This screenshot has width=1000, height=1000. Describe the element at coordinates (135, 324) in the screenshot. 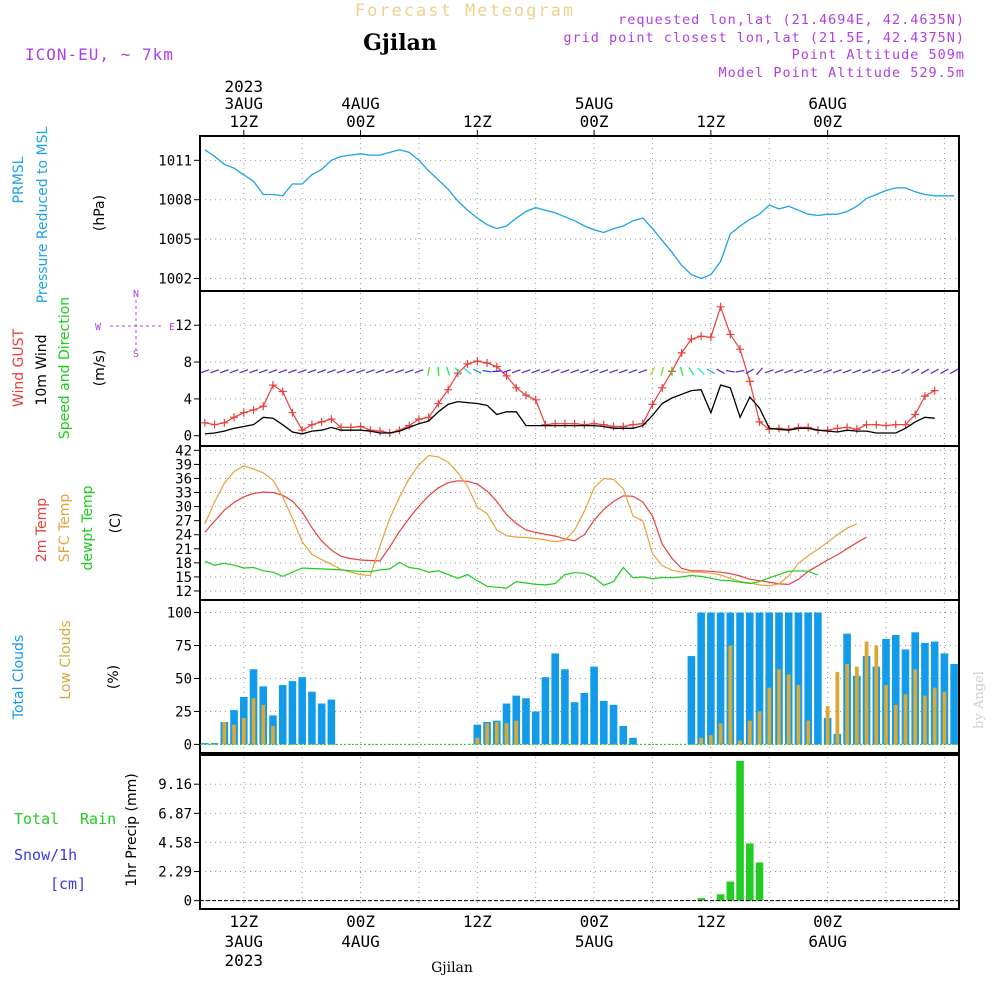

I see `wind-compass: N W E S` at that location.